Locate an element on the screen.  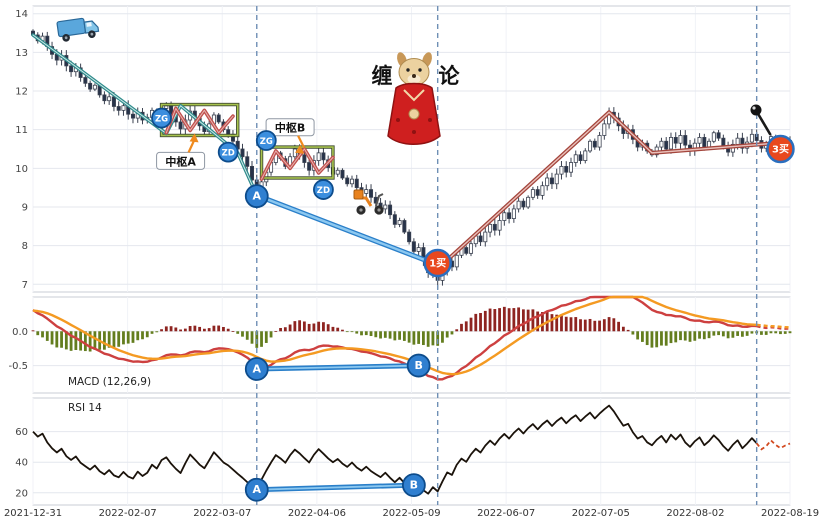
y-tick-label: 60 is located at coordinates (21, 432).